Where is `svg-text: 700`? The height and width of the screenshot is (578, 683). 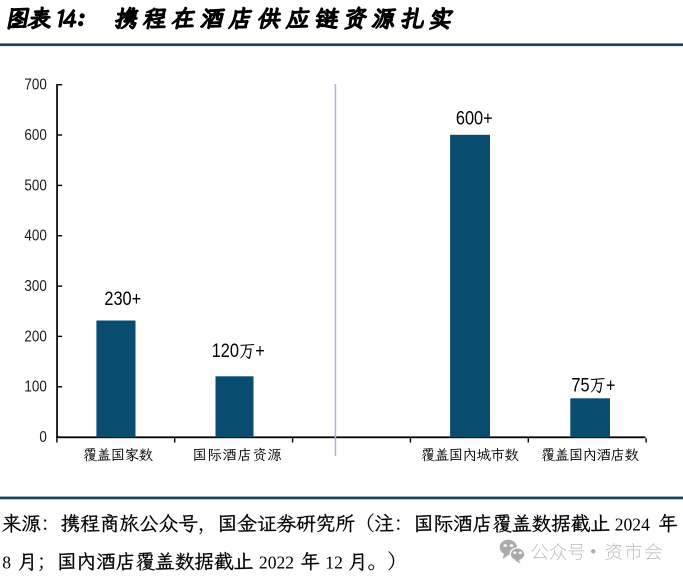
svg-text: 700 is located at coordinates (35, 85).